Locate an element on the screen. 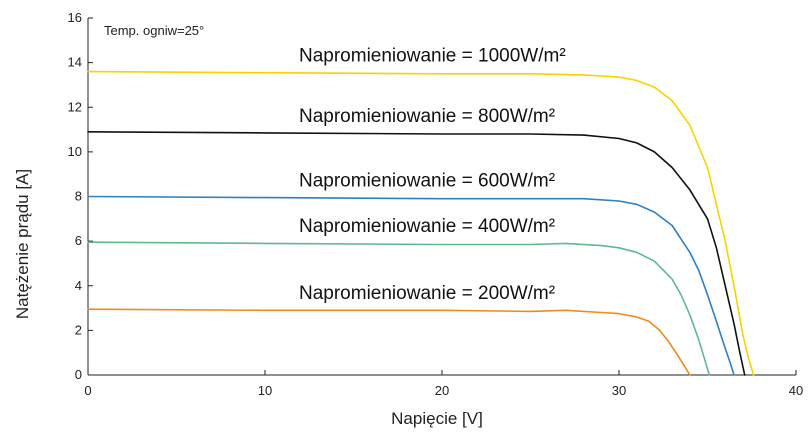 This screenshot has height=435, width=808. y-axis-title: Natężenie prądu [A] is located at coordinates (22, 244).